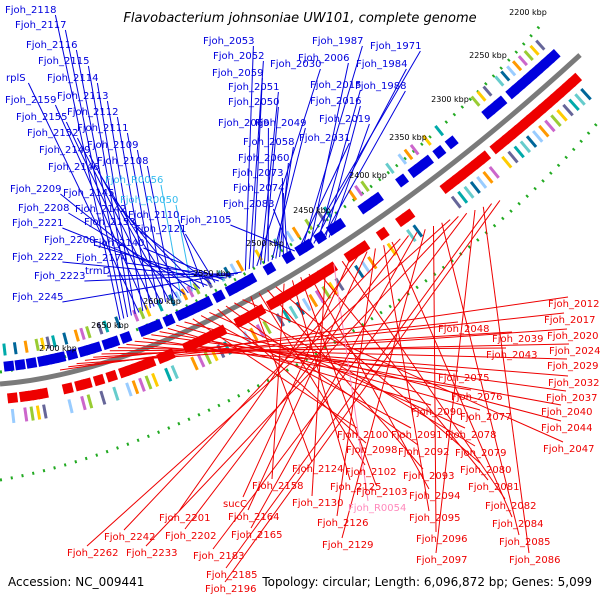 The image size is (600, 600). I want to click on forward-gene-label: Fjoh_2019, so click(344, 119).